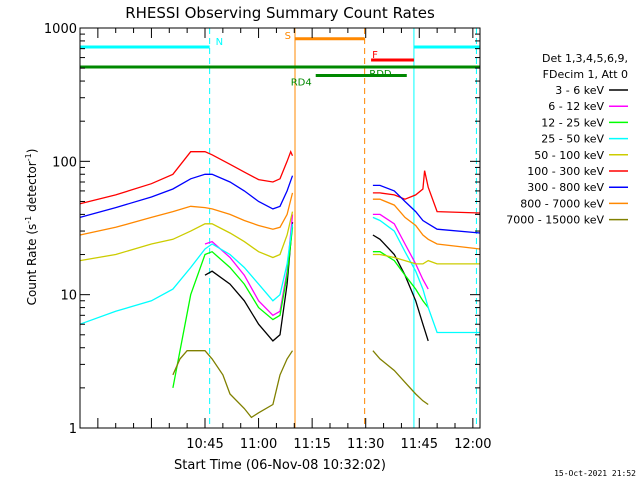 Image resolution: width=640 pixels, height=480 pixels. I want to click on flag-label-rdd: RDD, so click(380, 74).